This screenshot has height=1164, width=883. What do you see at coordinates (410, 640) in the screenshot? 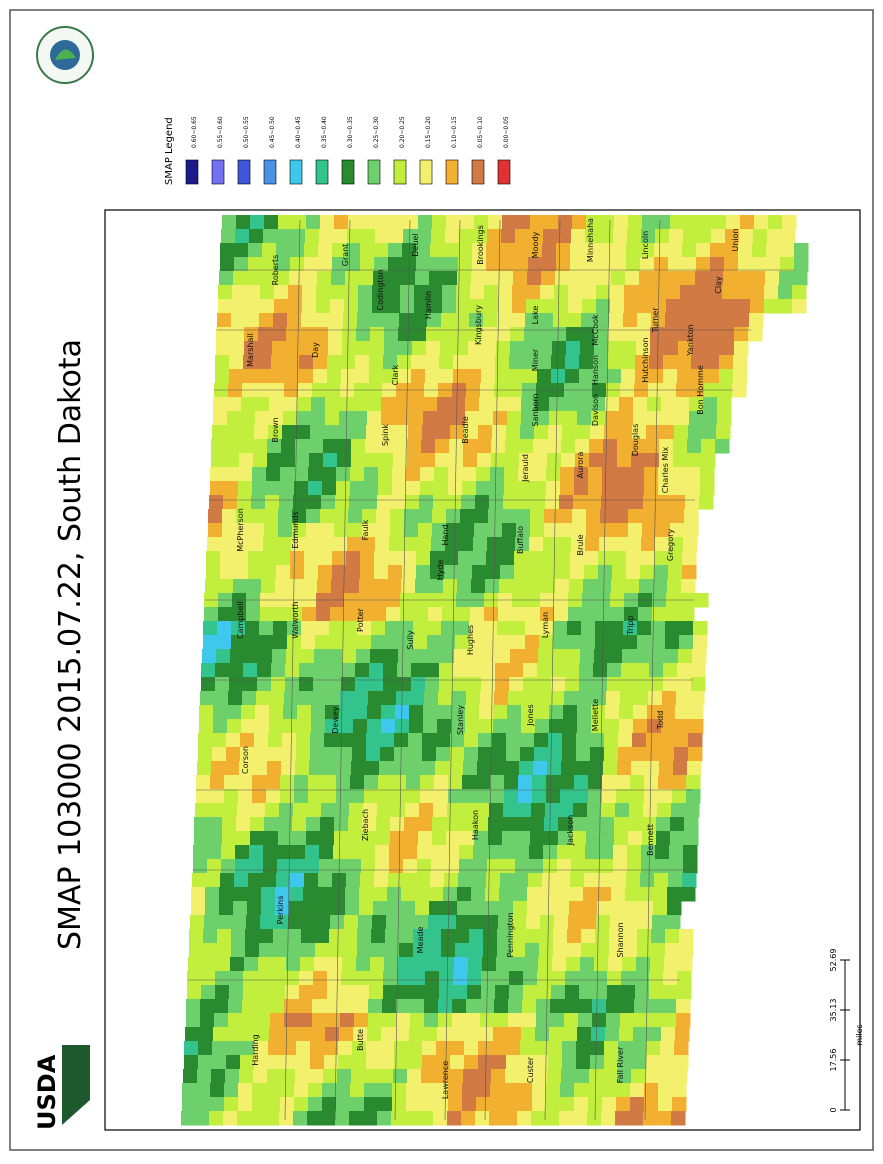
I see `county-label: Sully` at bounding box center [410, 640].